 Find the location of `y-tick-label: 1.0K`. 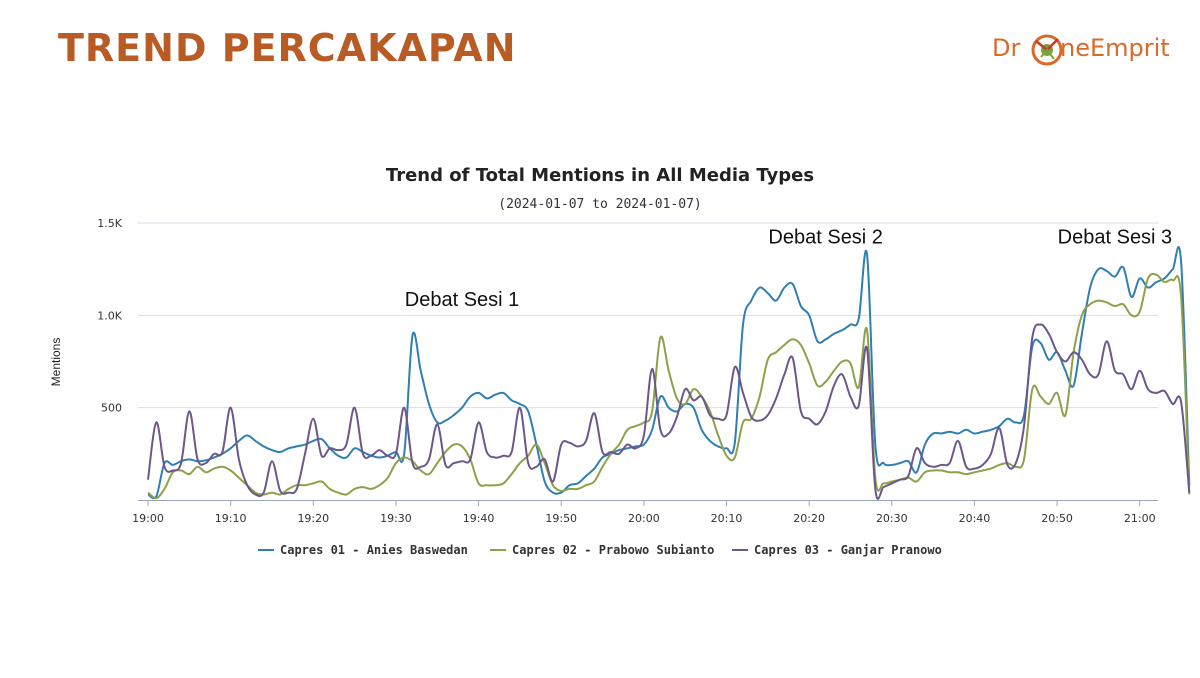

y-tick-label: 1.0K is located at coordinates (109, 315).